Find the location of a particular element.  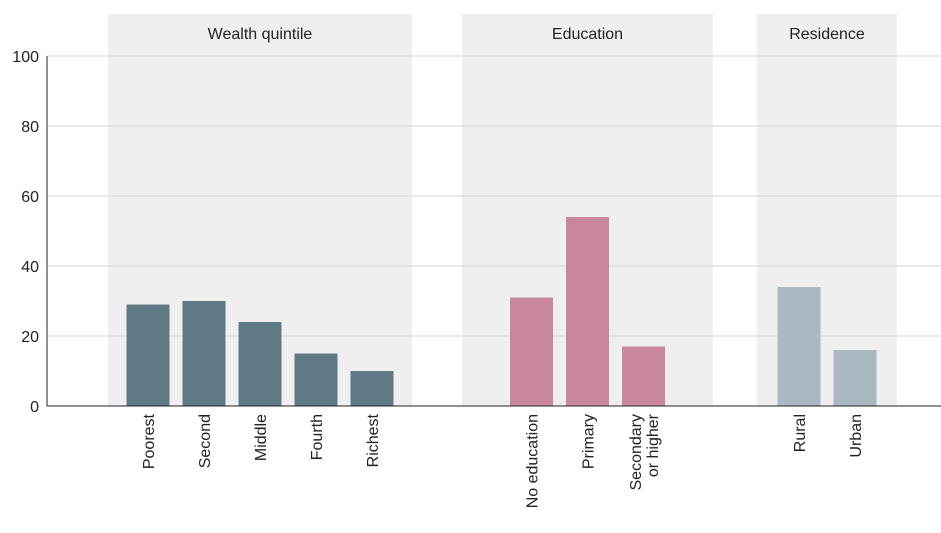

y-tick-label-80: 80 is located at coordinates (30, 127).